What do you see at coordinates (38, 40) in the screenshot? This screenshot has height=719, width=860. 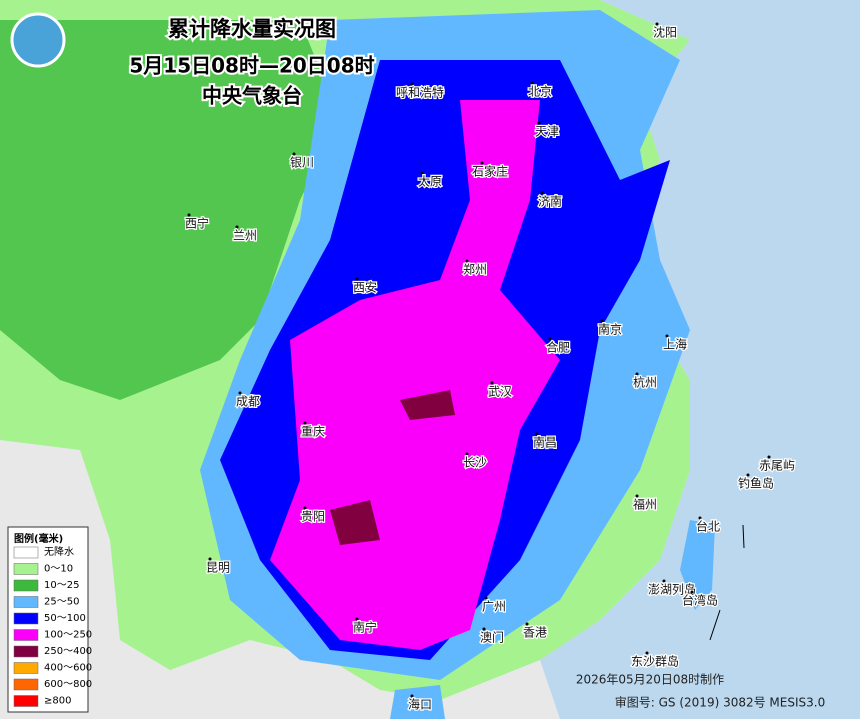 I see `logo` at bounding box center [38, 40].